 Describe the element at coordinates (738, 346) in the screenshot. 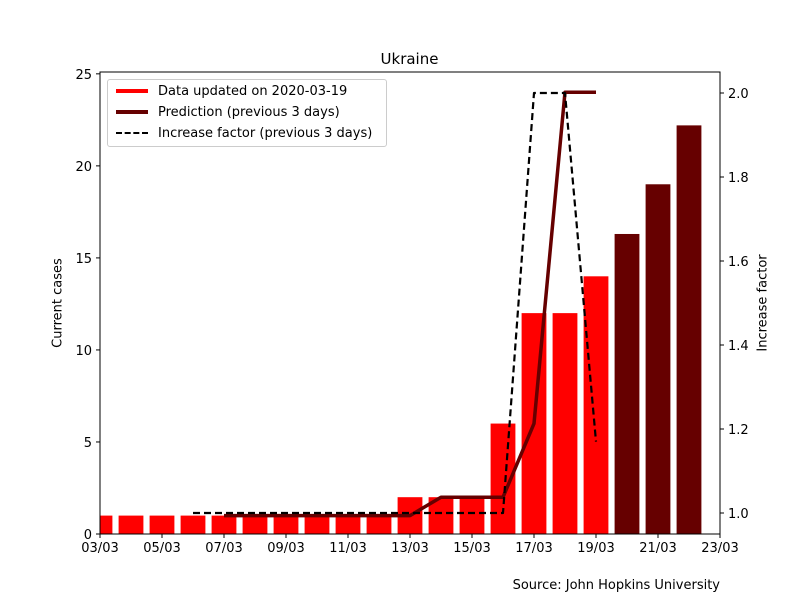

I see `y2-tick-label-2: 1.4` at that location.